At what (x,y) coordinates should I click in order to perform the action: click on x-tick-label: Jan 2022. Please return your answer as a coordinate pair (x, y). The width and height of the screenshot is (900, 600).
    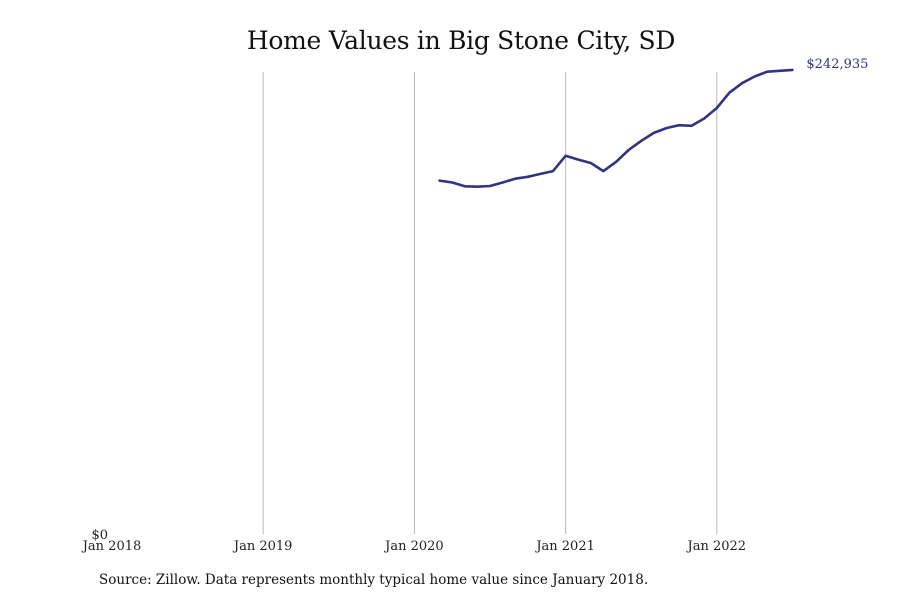
    Looking at the image, I should click on (716, 546).